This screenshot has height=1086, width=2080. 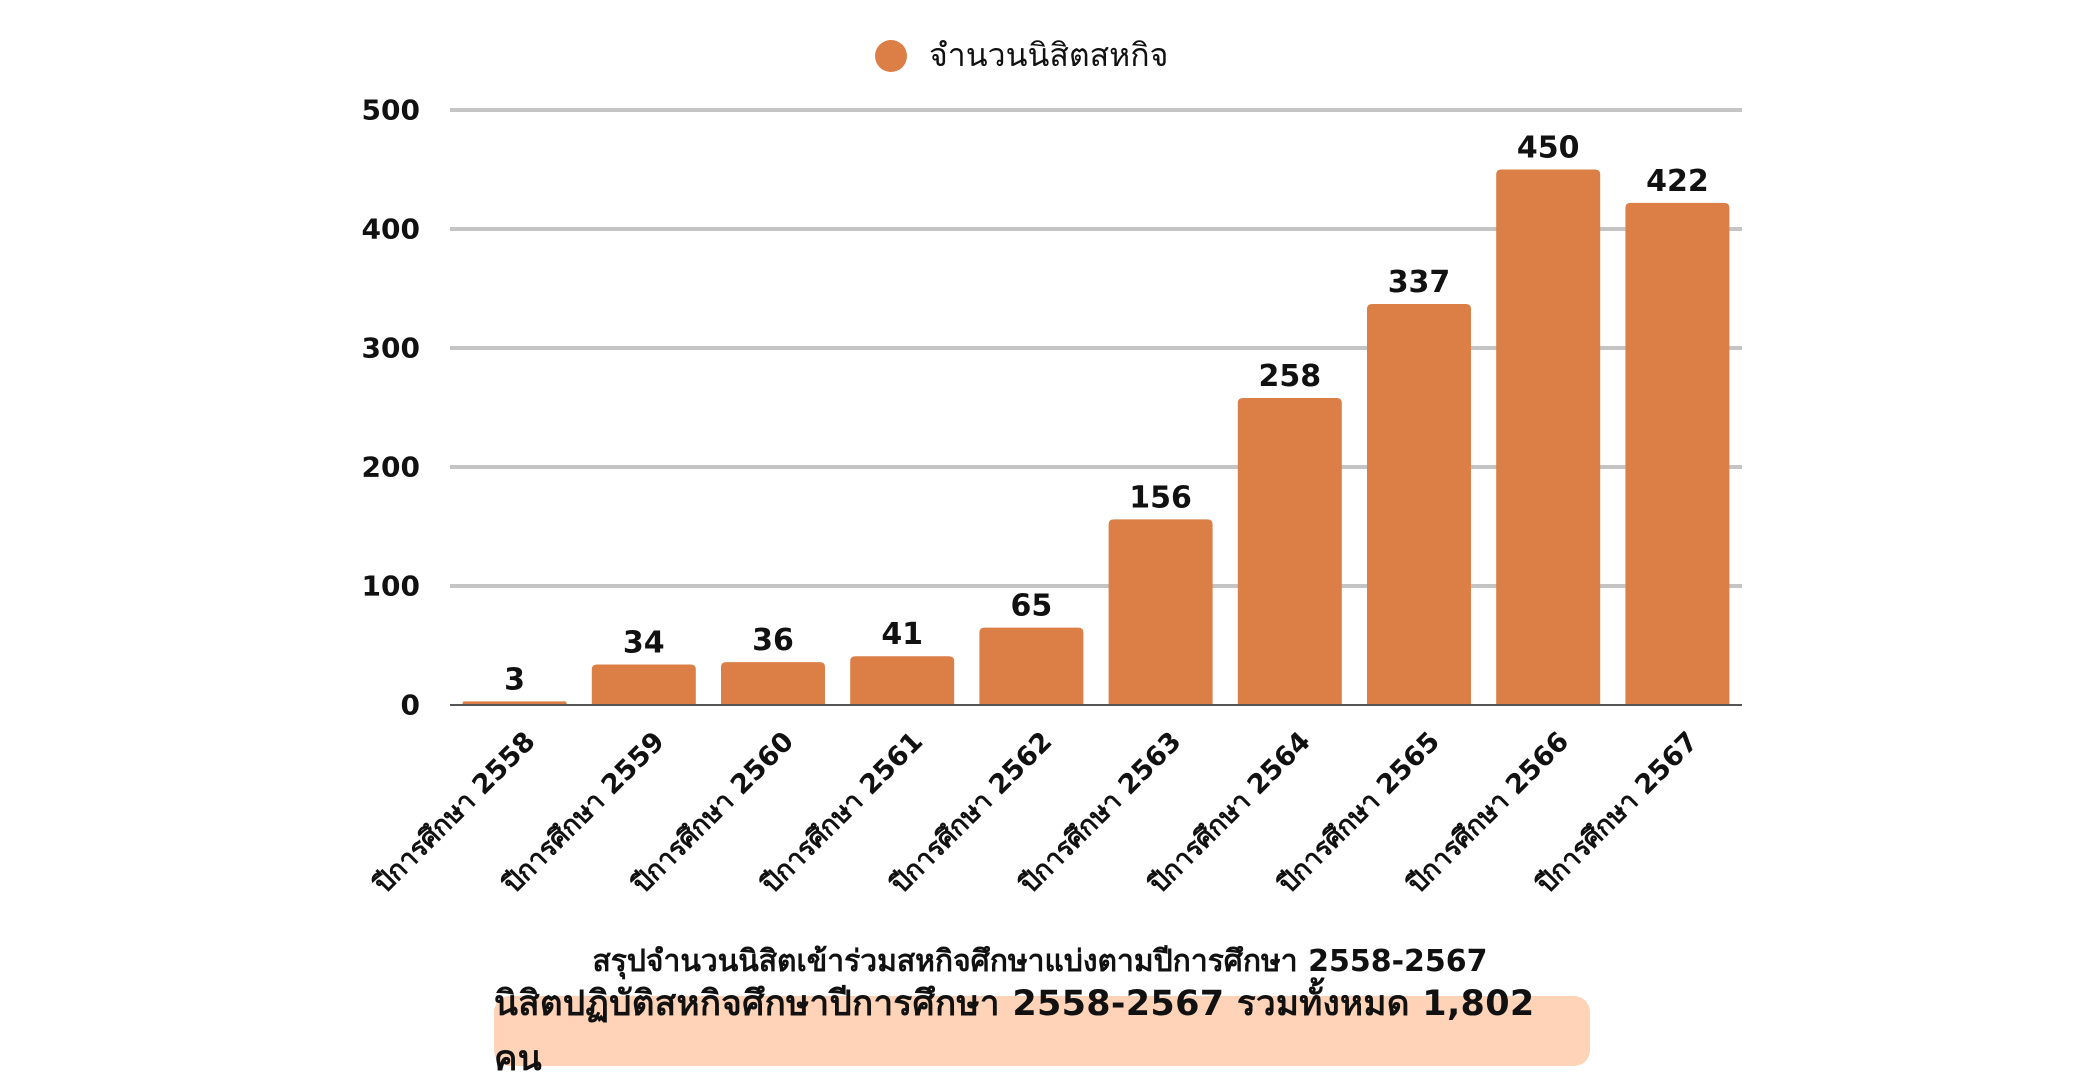 What do you see at coordinates (391, 586) in the screenshot?
I see `y-tick-label: 100` at bounding box center [391, 586].